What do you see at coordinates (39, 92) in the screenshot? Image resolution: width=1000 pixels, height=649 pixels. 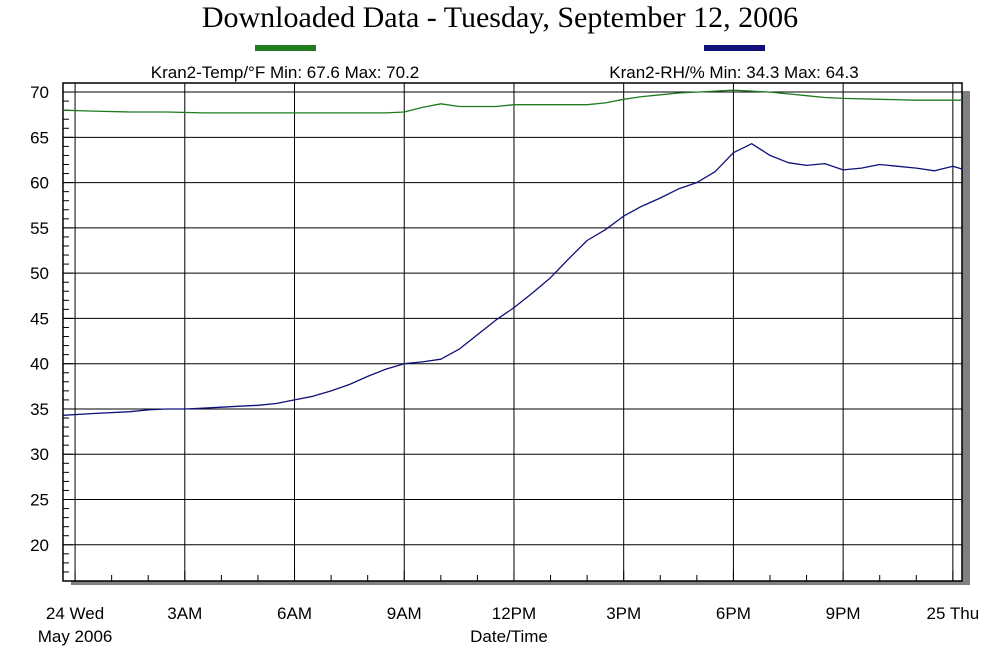 I see `y-tick-label: 70` at bounding box center [39, 92].